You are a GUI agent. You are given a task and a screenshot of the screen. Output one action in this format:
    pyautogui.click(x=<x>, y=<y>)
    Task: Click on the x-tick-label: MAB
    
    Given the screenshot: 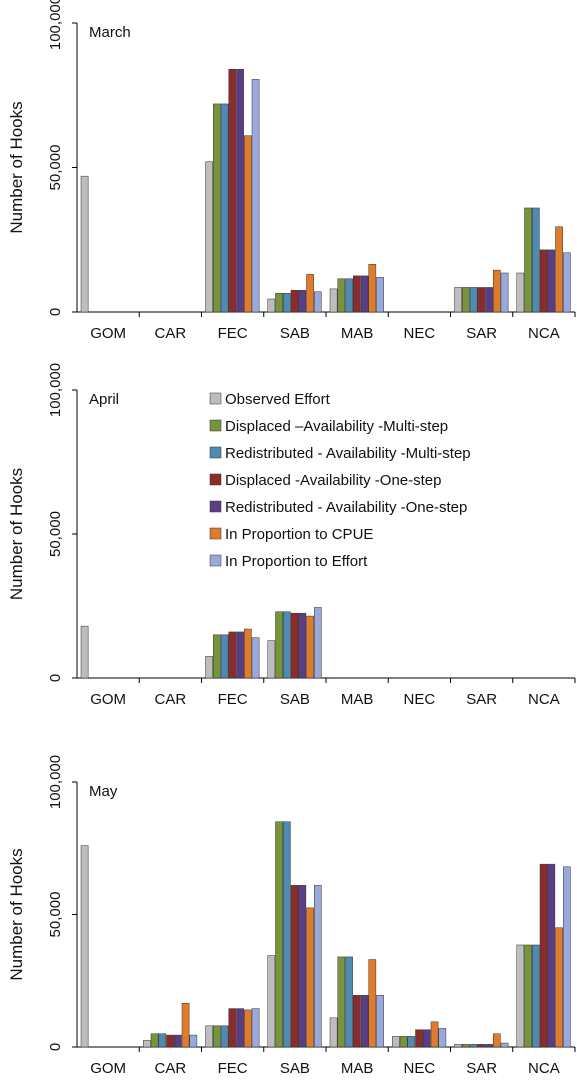 What is the action you would take?
    pyautogui.click(x=357, y=699)
    